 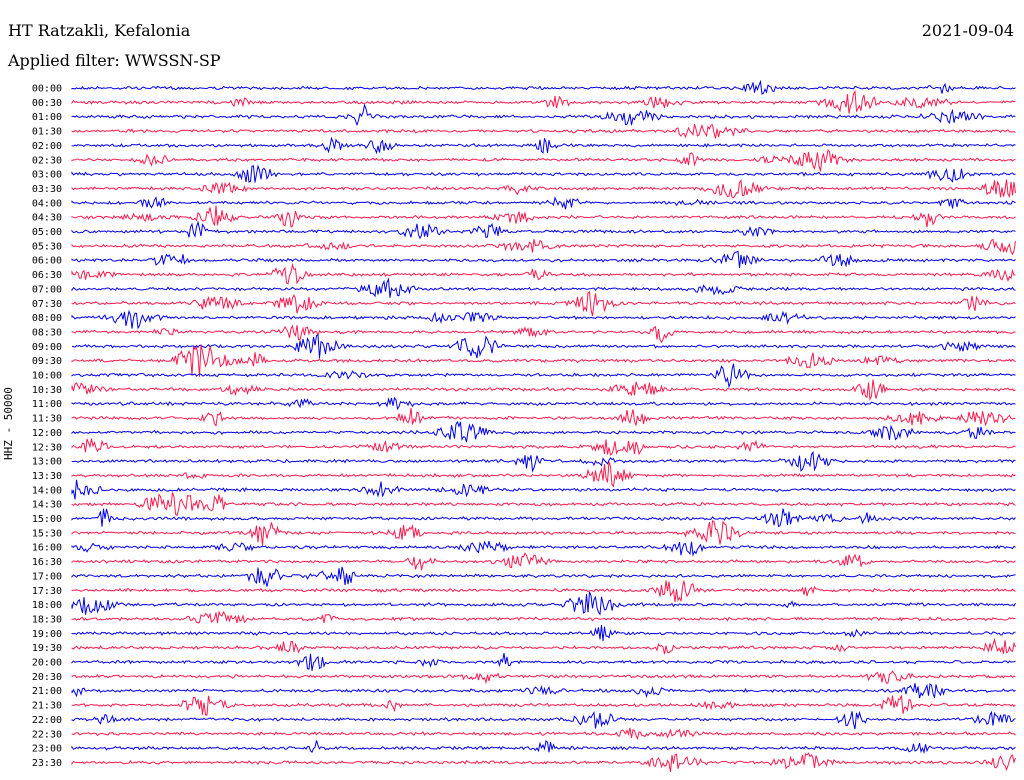 I want to click on trace-time-label: 03:30, so click(x=47, y=189).